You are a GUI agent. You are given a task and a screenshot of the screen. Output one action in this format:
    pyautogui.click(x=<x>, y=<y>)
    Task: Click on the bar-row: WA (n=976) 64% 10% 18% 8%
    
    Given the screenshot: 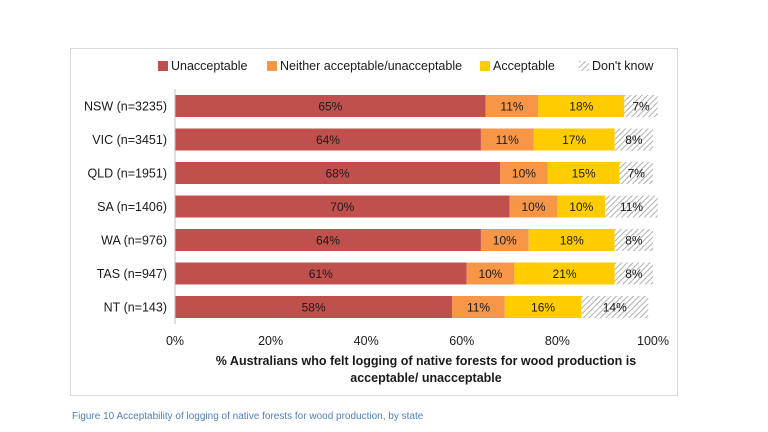 What is the action you would take?
    pyautogui.click(x=377, y=240)
    